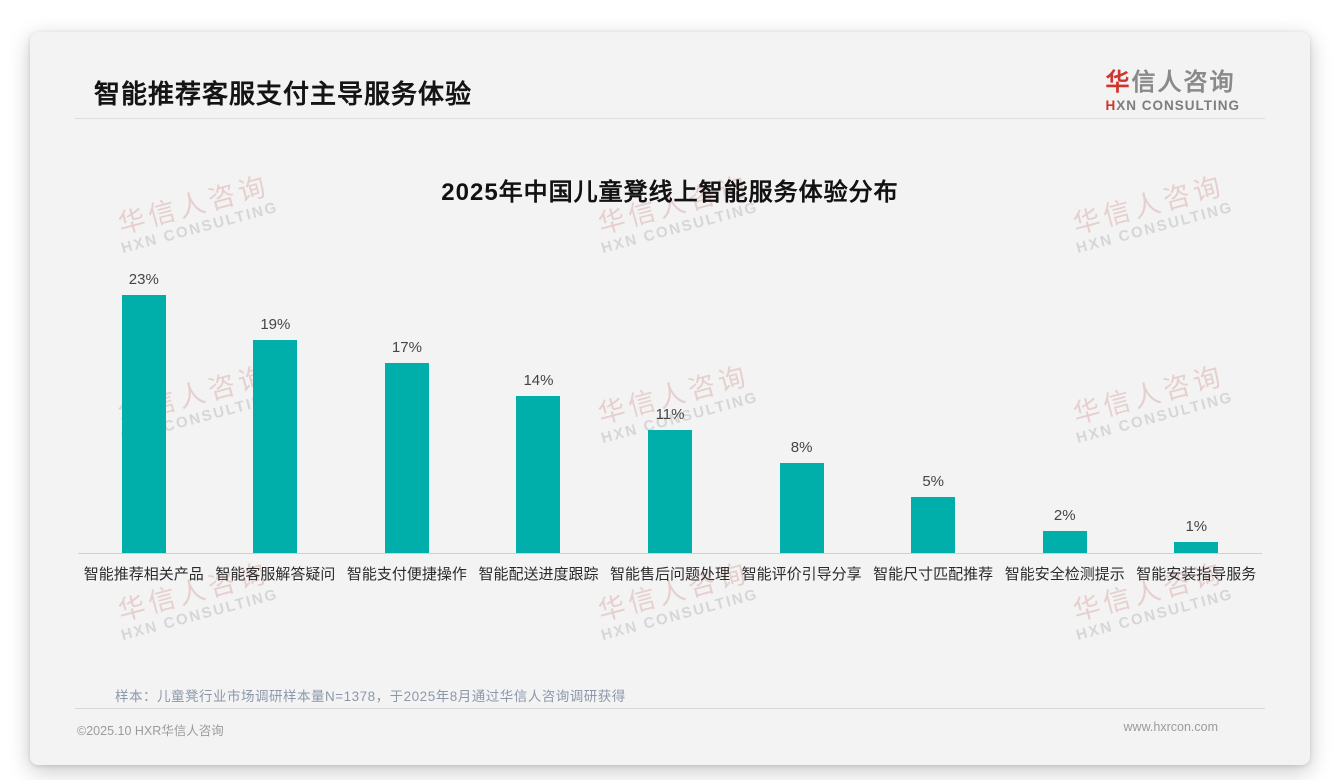 Image resolution: width=1340 pixels, height=780 pixels. Describe the element at coordinates (801, 574) in the screenshot. I see `x-axis-label: 智能评价引导分享` at that location.